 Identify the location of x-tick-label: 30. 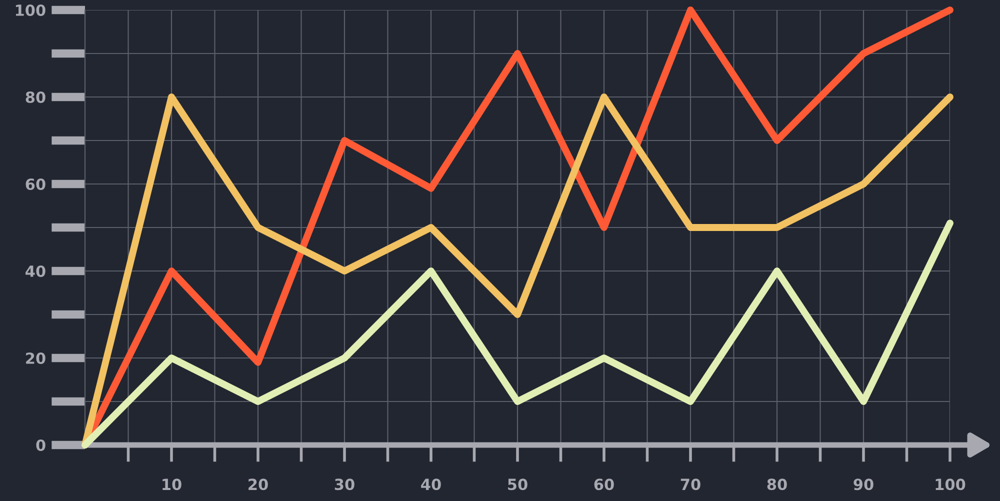
(344, 484).